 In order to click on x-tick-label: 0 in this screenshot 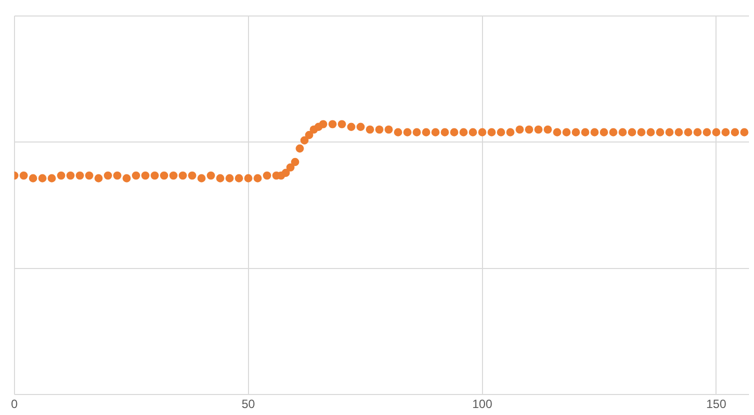, I will do `click(14, 404)`.